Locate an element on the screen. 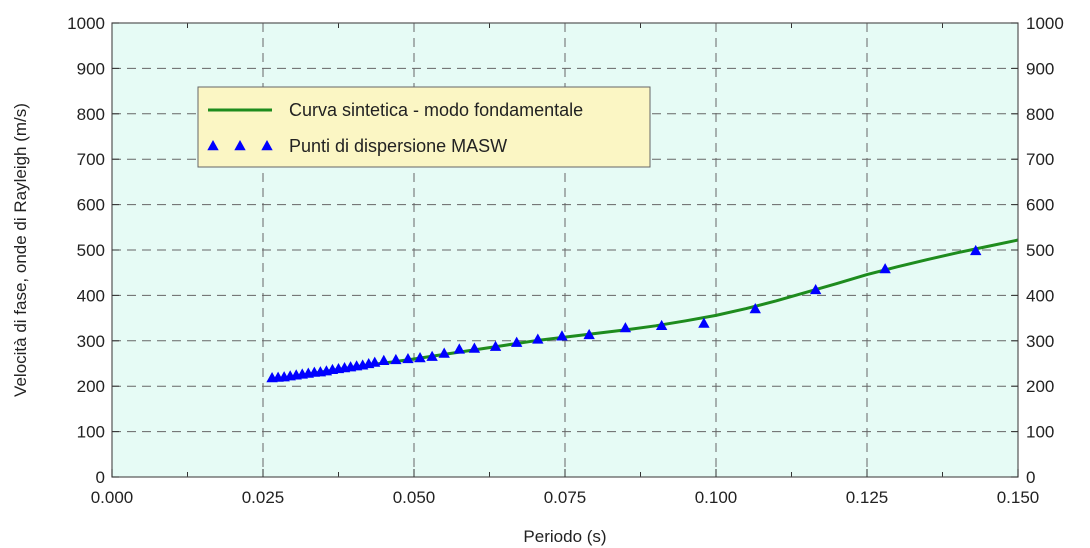 Image resolution: width=1090 pixels, height=548 pixels. y-tick-label-right: 300 is located at coordinates (1040, 341).